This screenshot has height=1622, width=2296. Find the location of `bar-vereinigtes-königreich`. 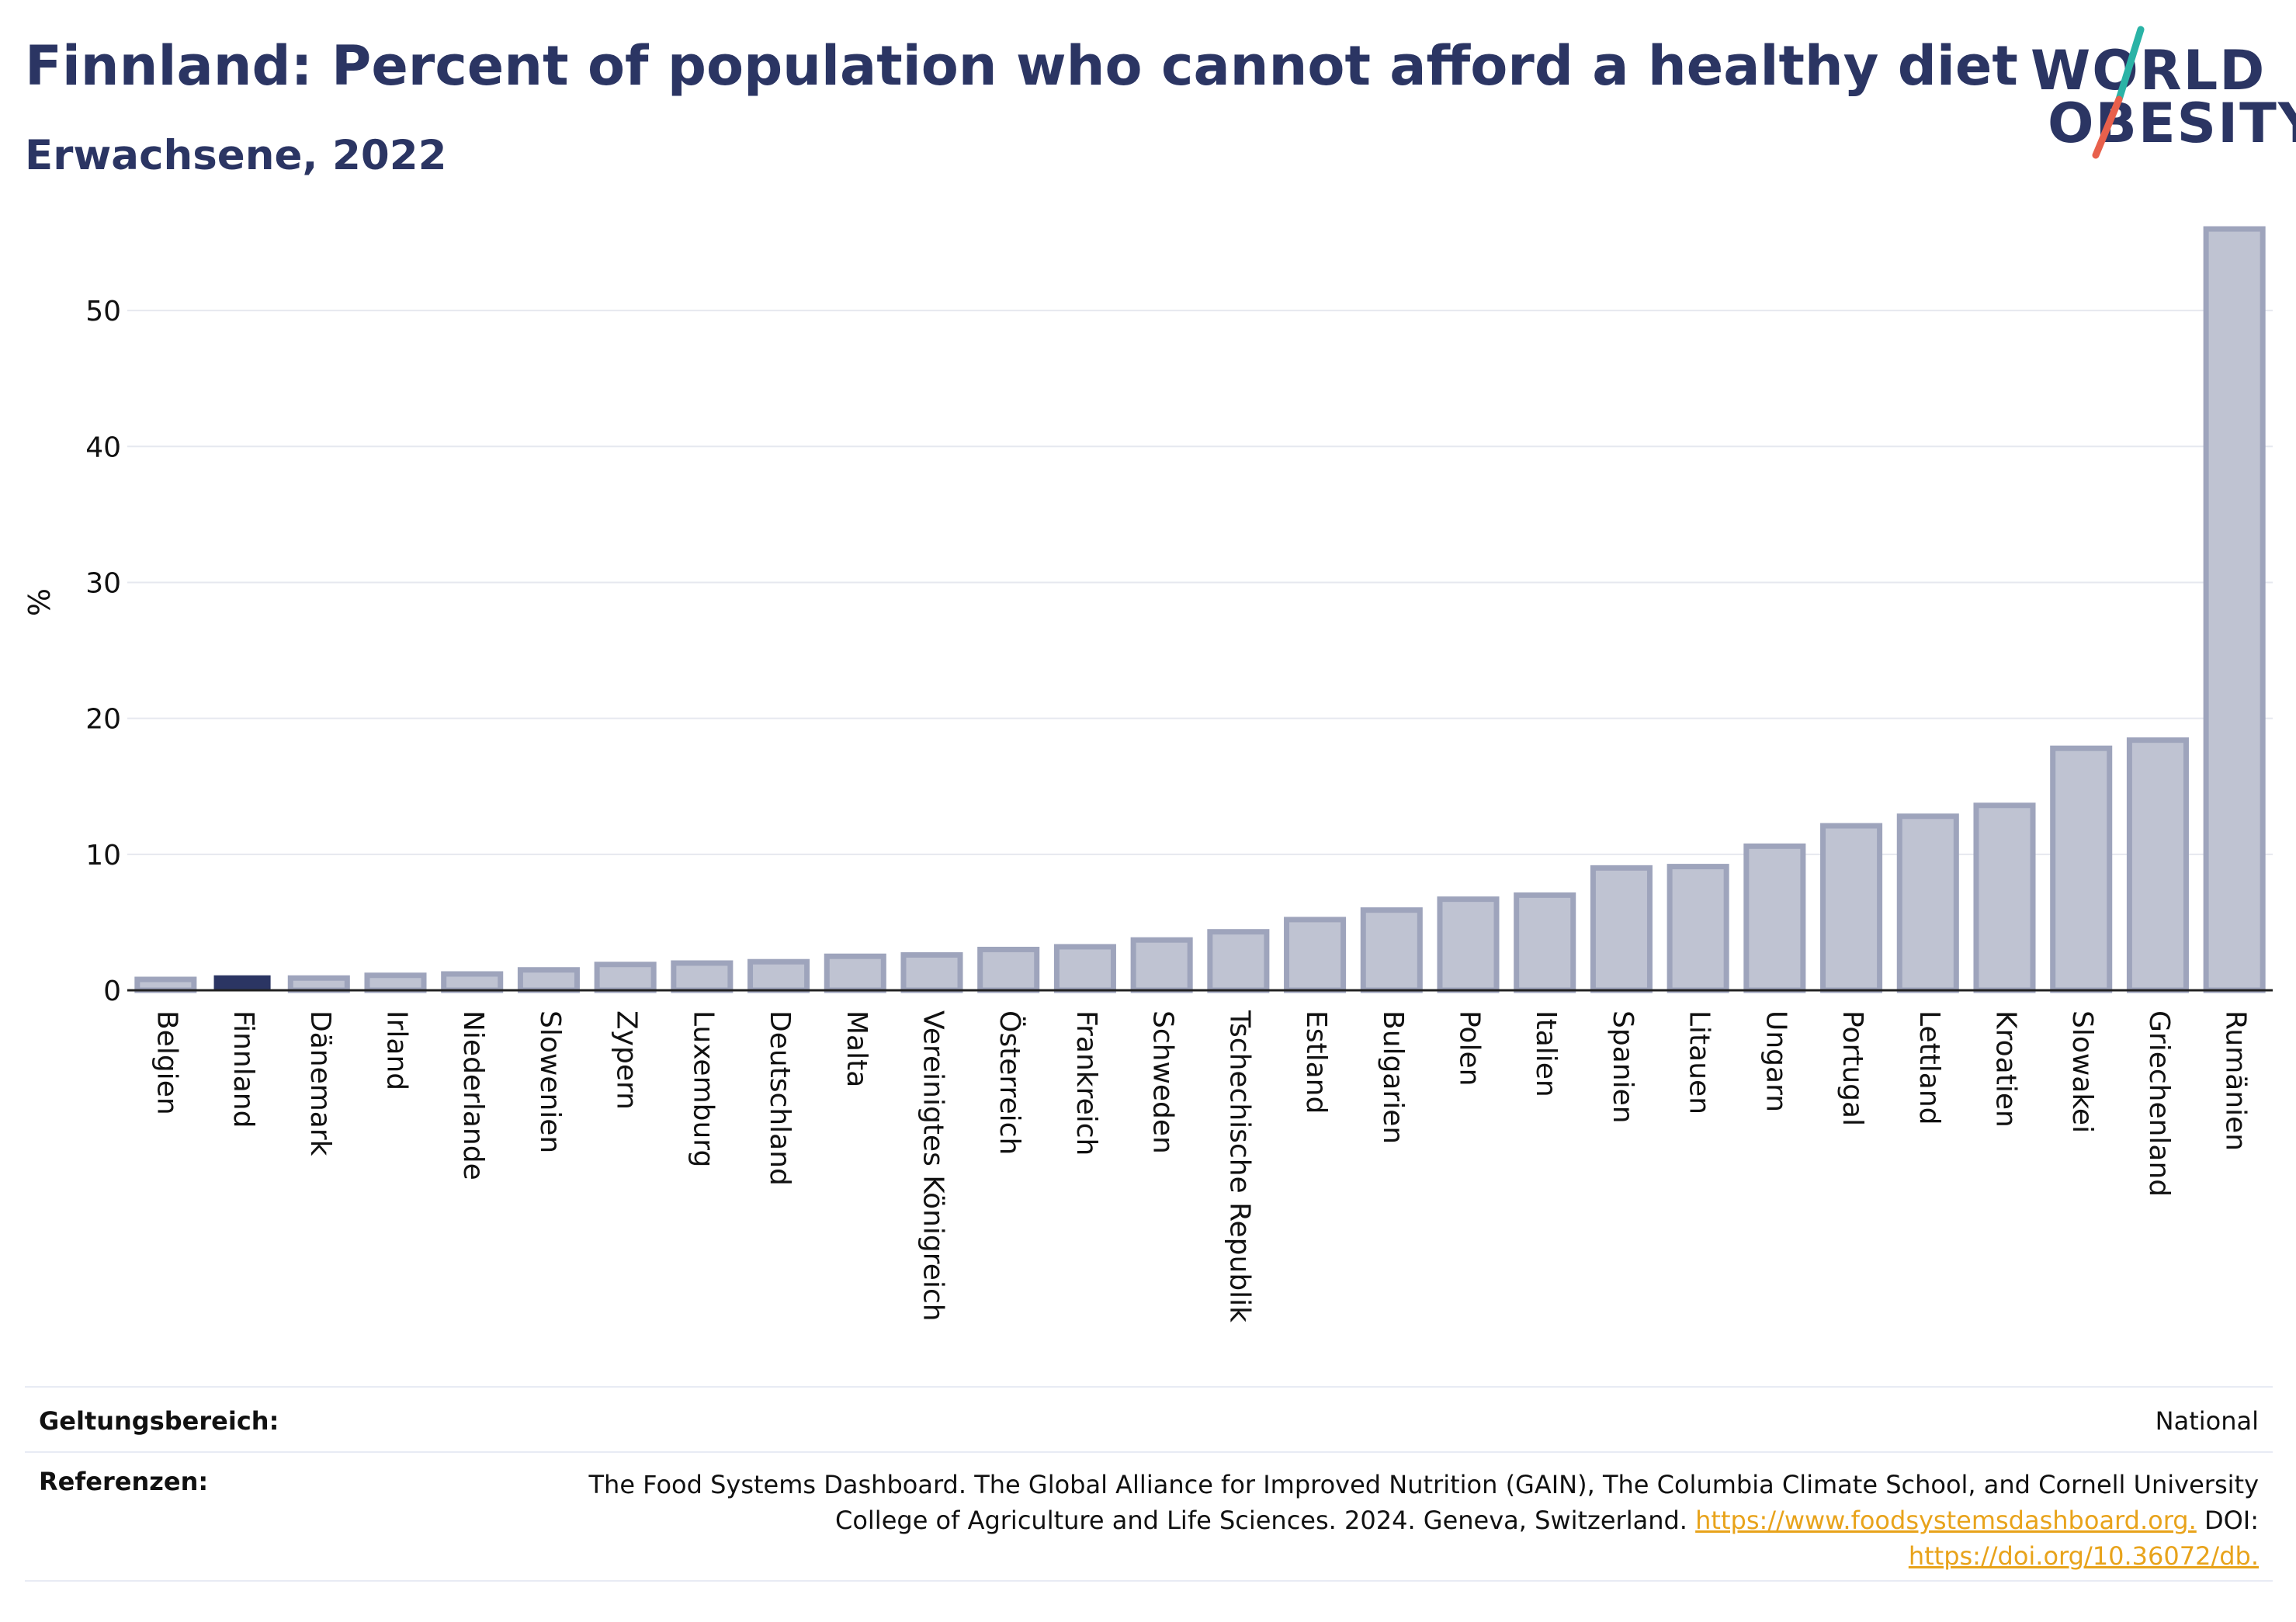

bar-vereinigtes-königreich is located at coordinates (931, 972).